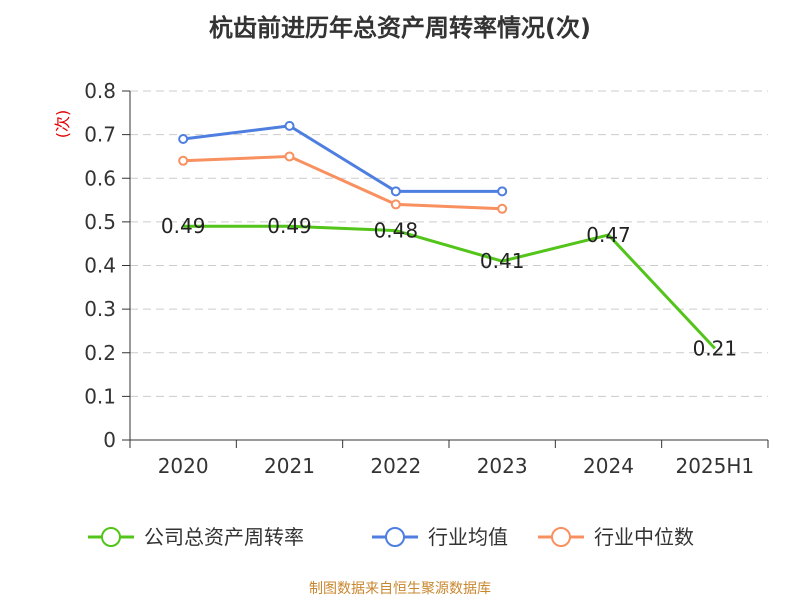  Describe the element at coordinates (400, 28) in the screenshot. I see `chart-title: 杭齿前进历年总资产周转率情况(次)` at that location.